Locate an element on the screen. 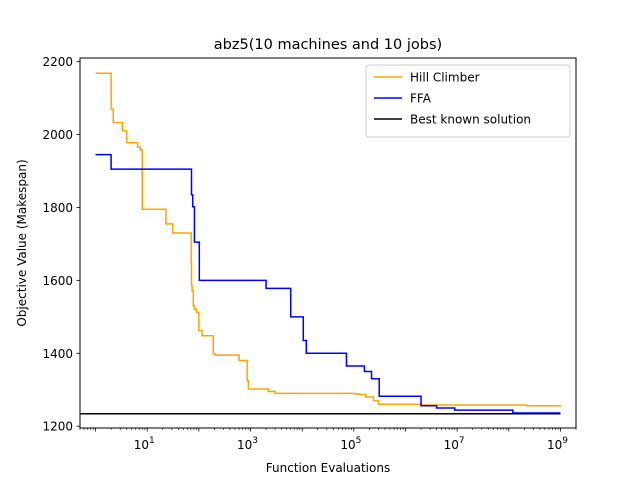 The width and height of the screenshot is (640, 480). y-tick-label: 2200 is located at coordinates (57, 62).